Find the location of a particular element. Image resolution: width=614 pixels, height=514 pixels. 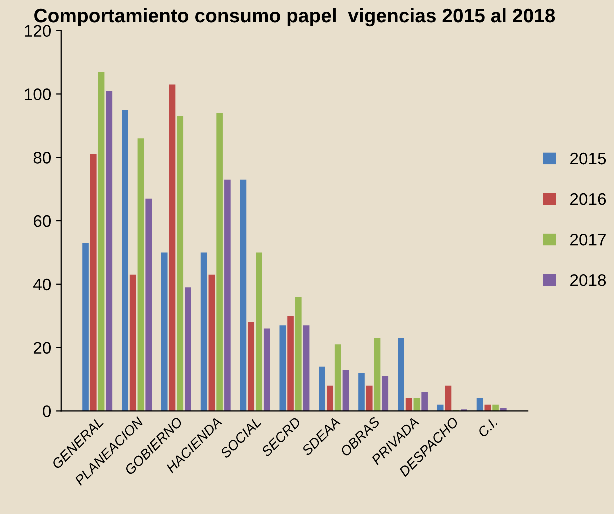

y-tick-label: 120 is located at coordinates (38, 31).